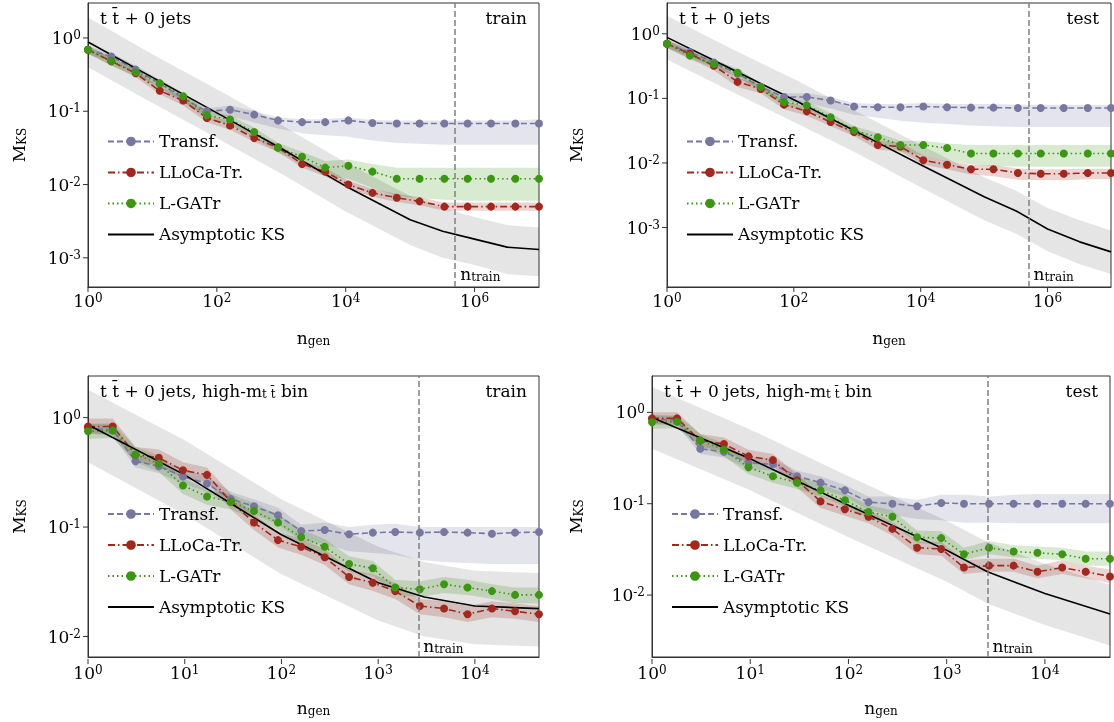 The image size is (1114, 722). Describe the element at coordinates (725, 17) in the screenshot. I see `chart-title: t t̄ + 0 jets` at that location.